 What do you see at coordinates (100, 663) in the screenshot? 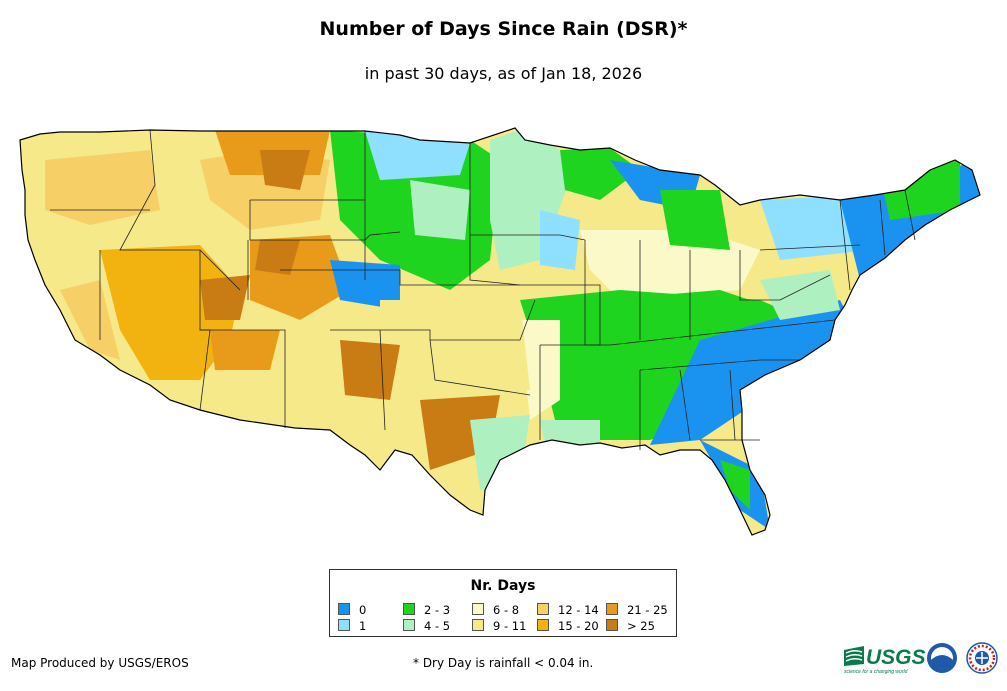
I see `map-credit: Map Produced by USGS/EROS` at bounding box center [100, 663].